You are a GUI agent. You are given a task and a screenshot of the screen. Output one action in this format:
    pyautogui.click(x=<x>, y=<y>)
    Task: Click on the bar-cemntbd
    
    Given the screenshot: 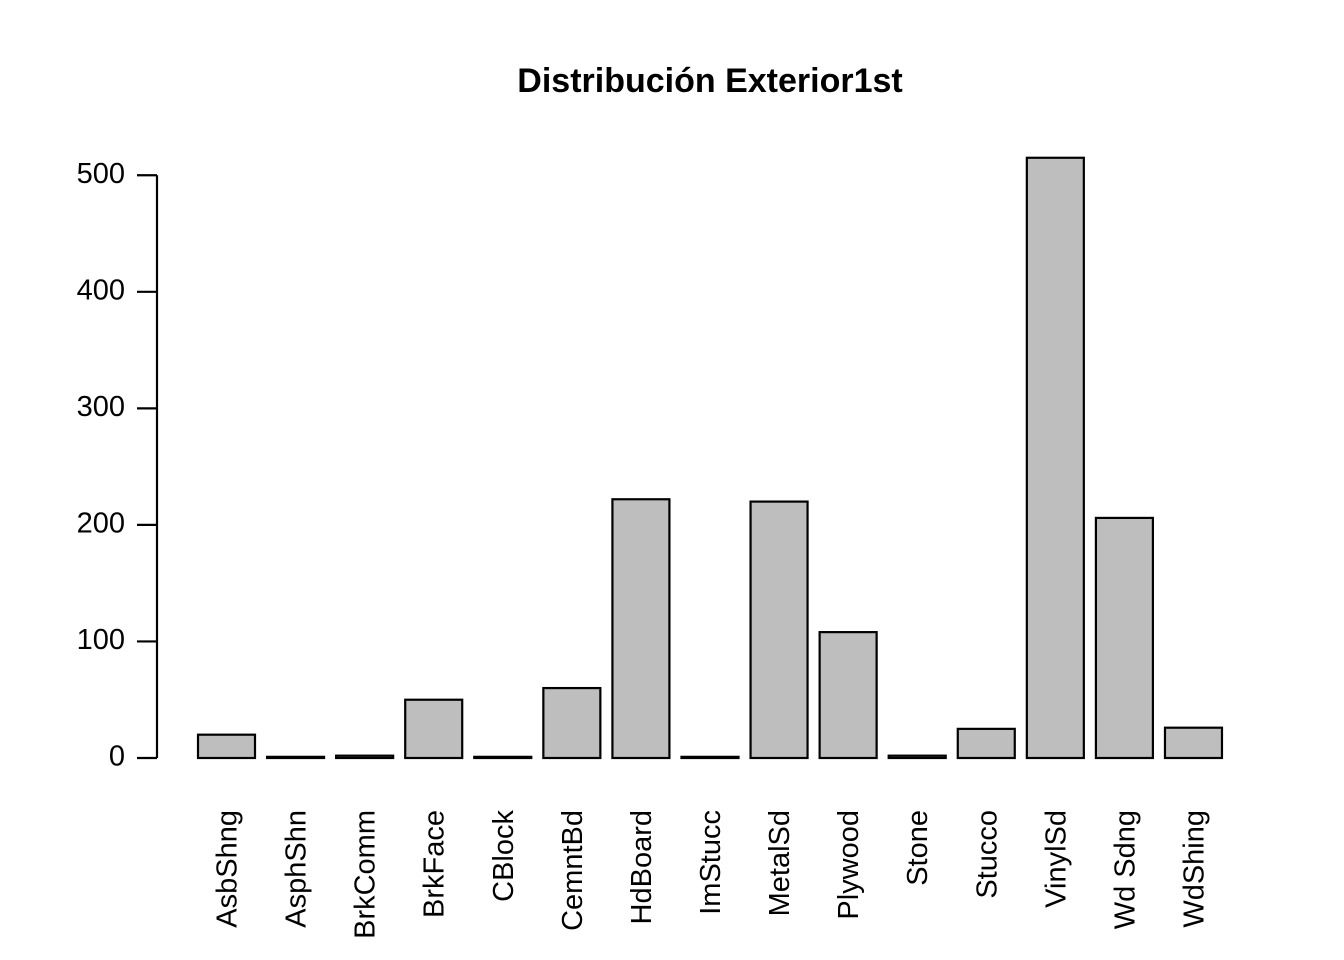 What is the action you would take?
    pyautogui.click(x=572, y=723)
    